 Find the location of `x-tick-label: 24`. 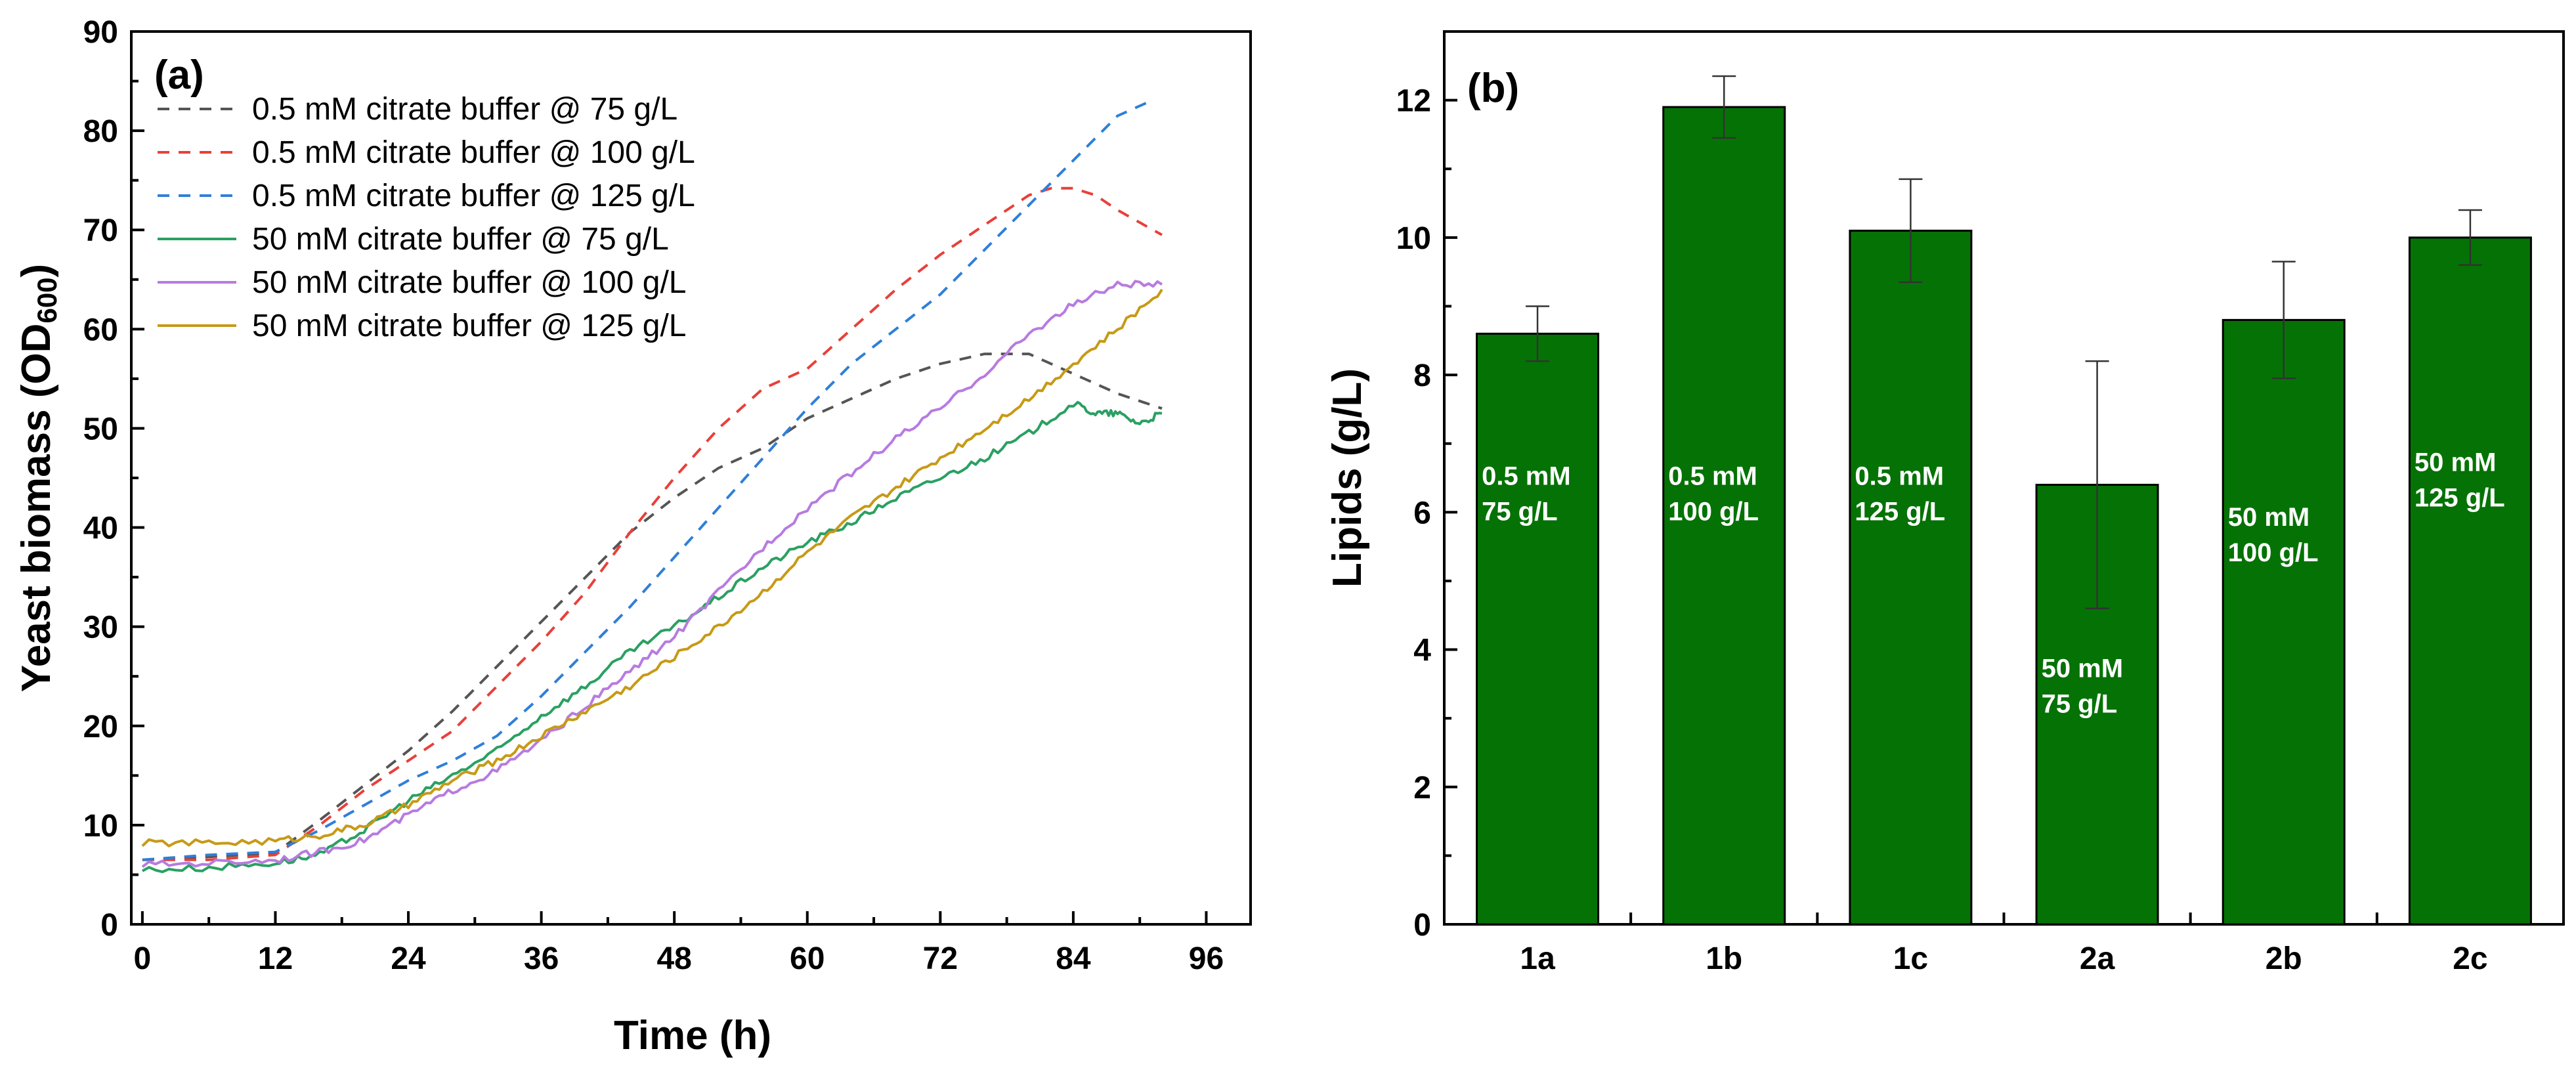

x-tick-label: 24 is located at coordinates (408, 959).